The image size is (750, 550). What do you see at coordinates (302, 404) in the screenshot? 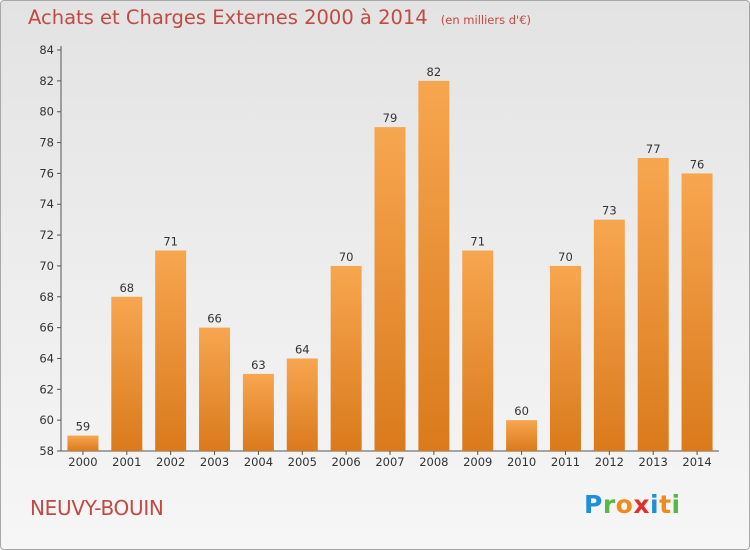
I see `bar-2005` at bounding box center [302, 404].